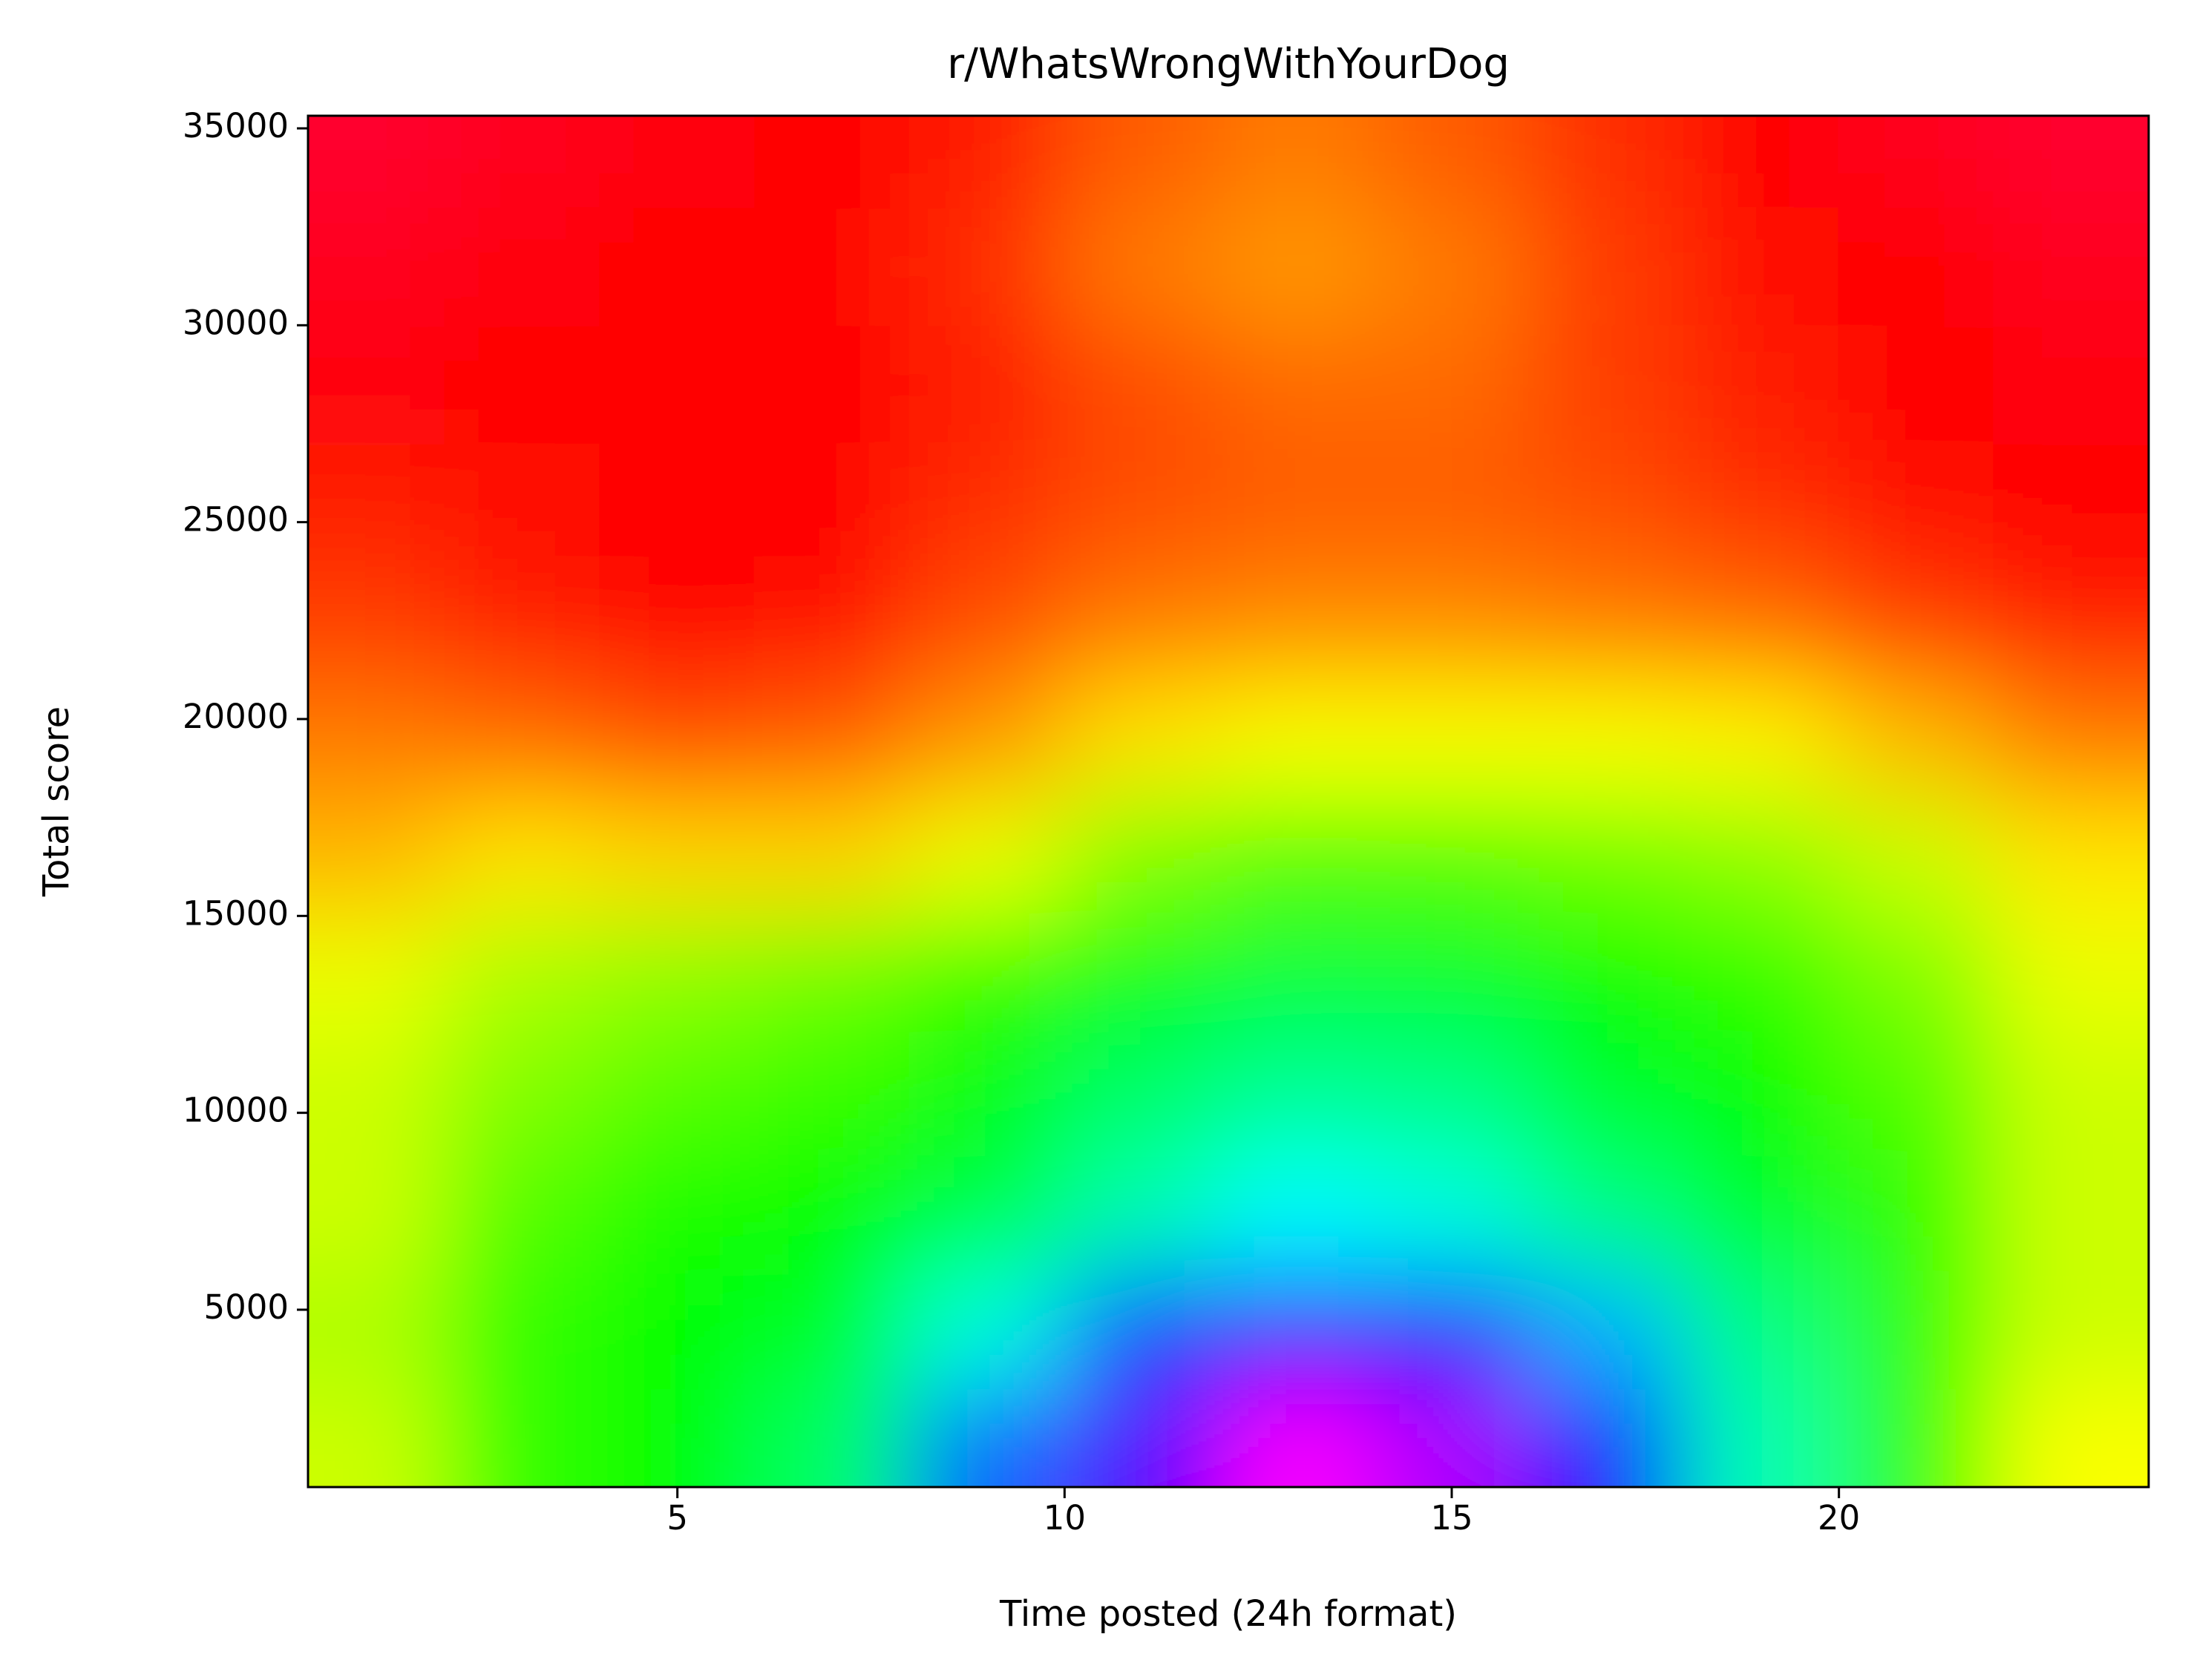 The image size is (2188, 1680). Describe the element at coordinates (677, 1518) in the screenshot. I see `x-tick-label: 5` at that location.